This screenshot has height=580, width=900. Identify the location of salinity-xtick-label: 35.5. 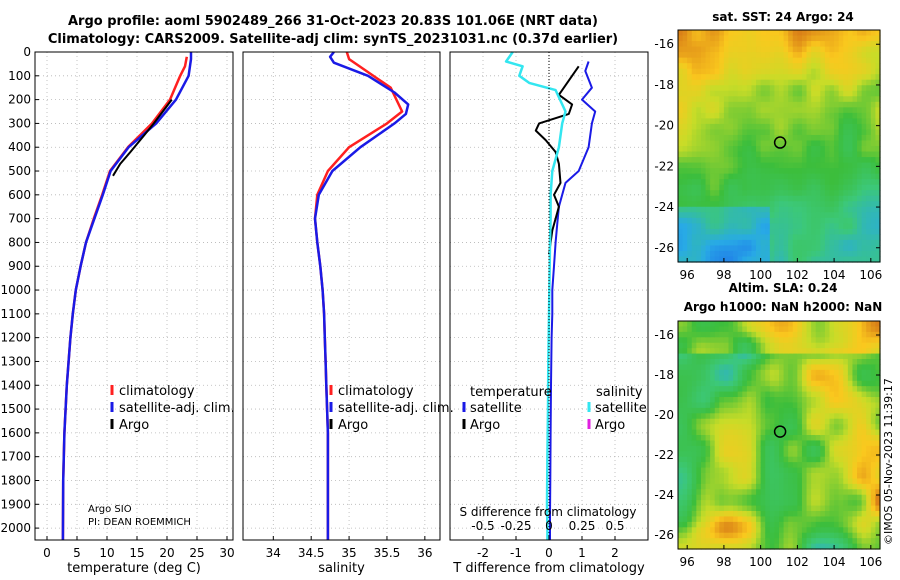
(387, 553).